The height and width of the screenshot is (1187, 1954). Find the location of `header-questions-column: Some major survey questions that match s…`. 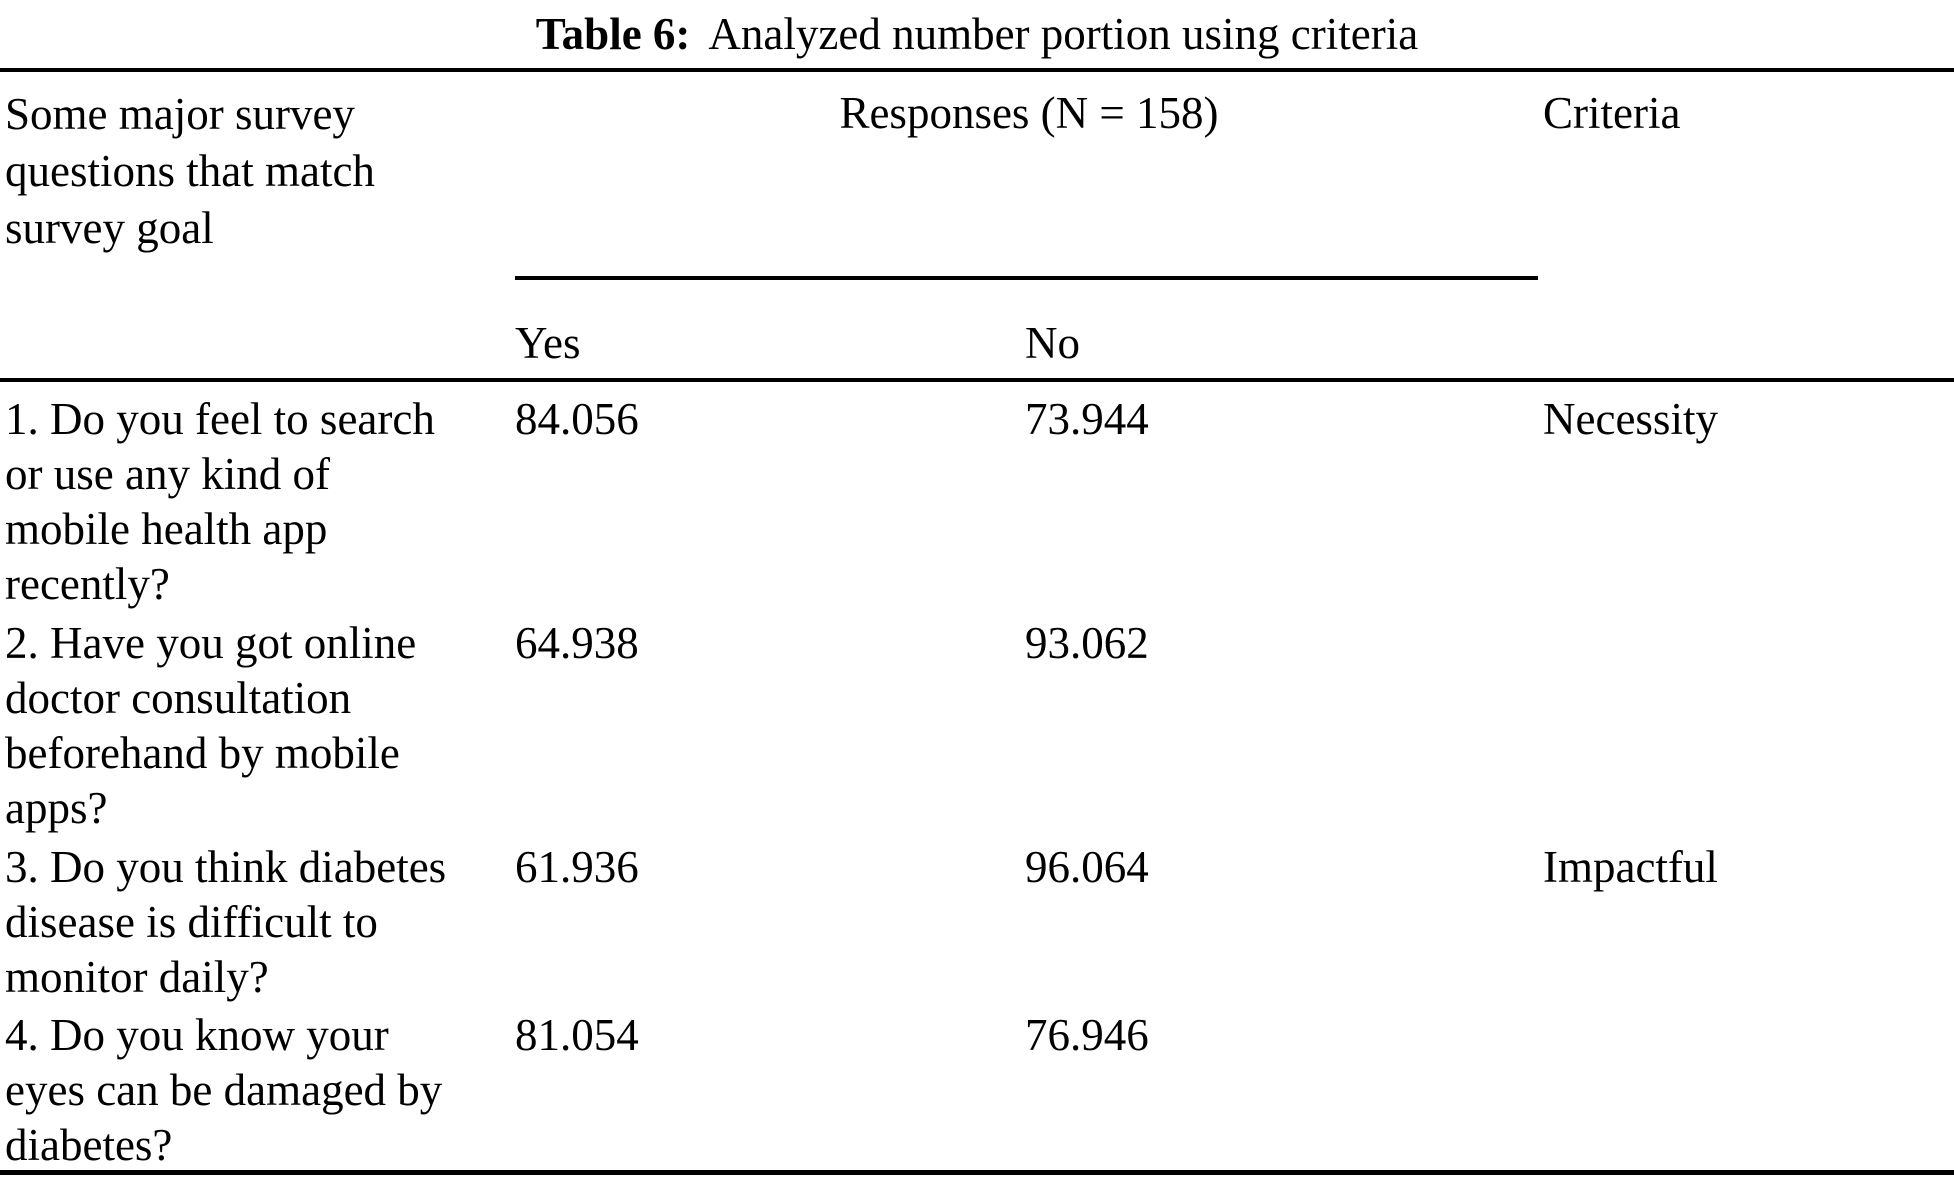

header-questions-column: Some major survey questions that match s… is located at coordinates (190, 171).